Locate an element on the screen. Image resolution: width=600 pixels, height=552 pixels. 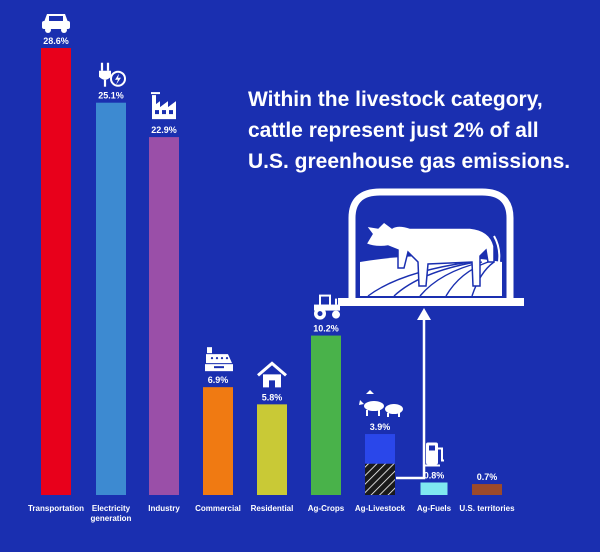
bar-ag-crops is located at coordinates (326, 415).